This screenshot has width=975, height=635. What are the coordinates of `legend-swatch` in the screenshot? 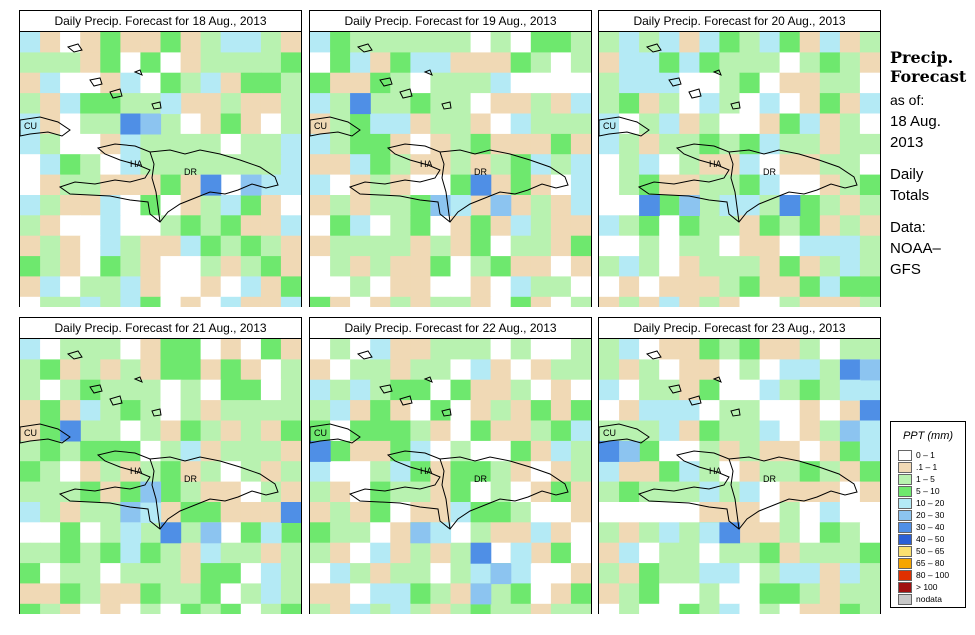 It's located at (905, 551).